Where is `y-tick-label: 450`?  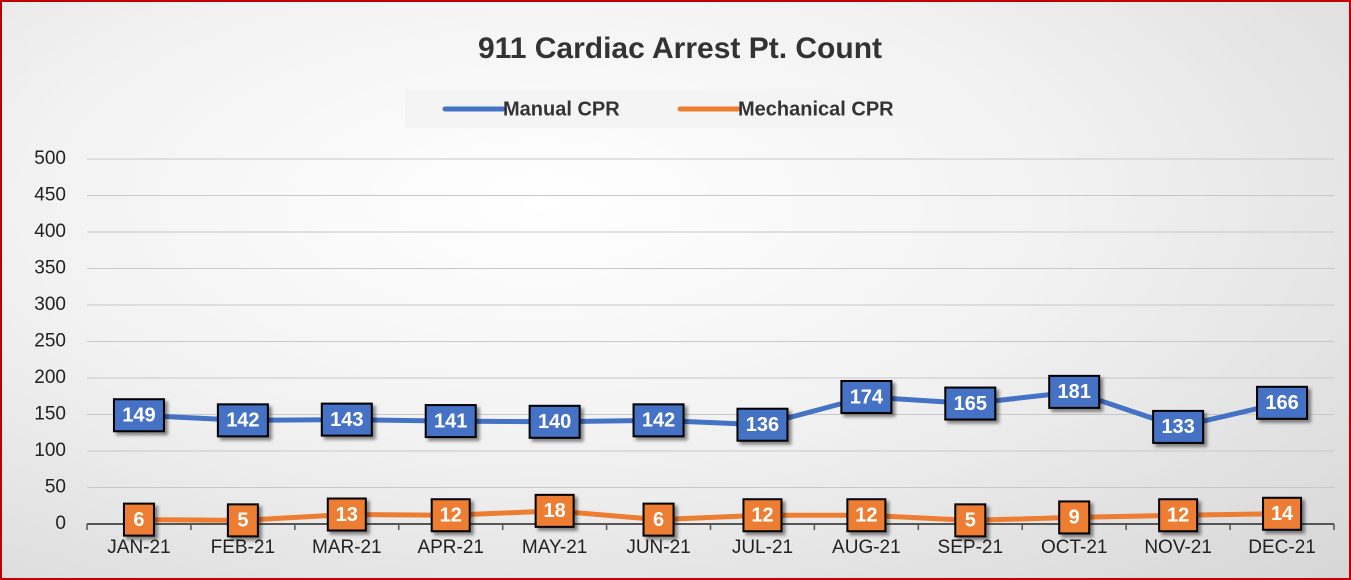
y-tick-label: 450 is located at coordinates (50, 195).